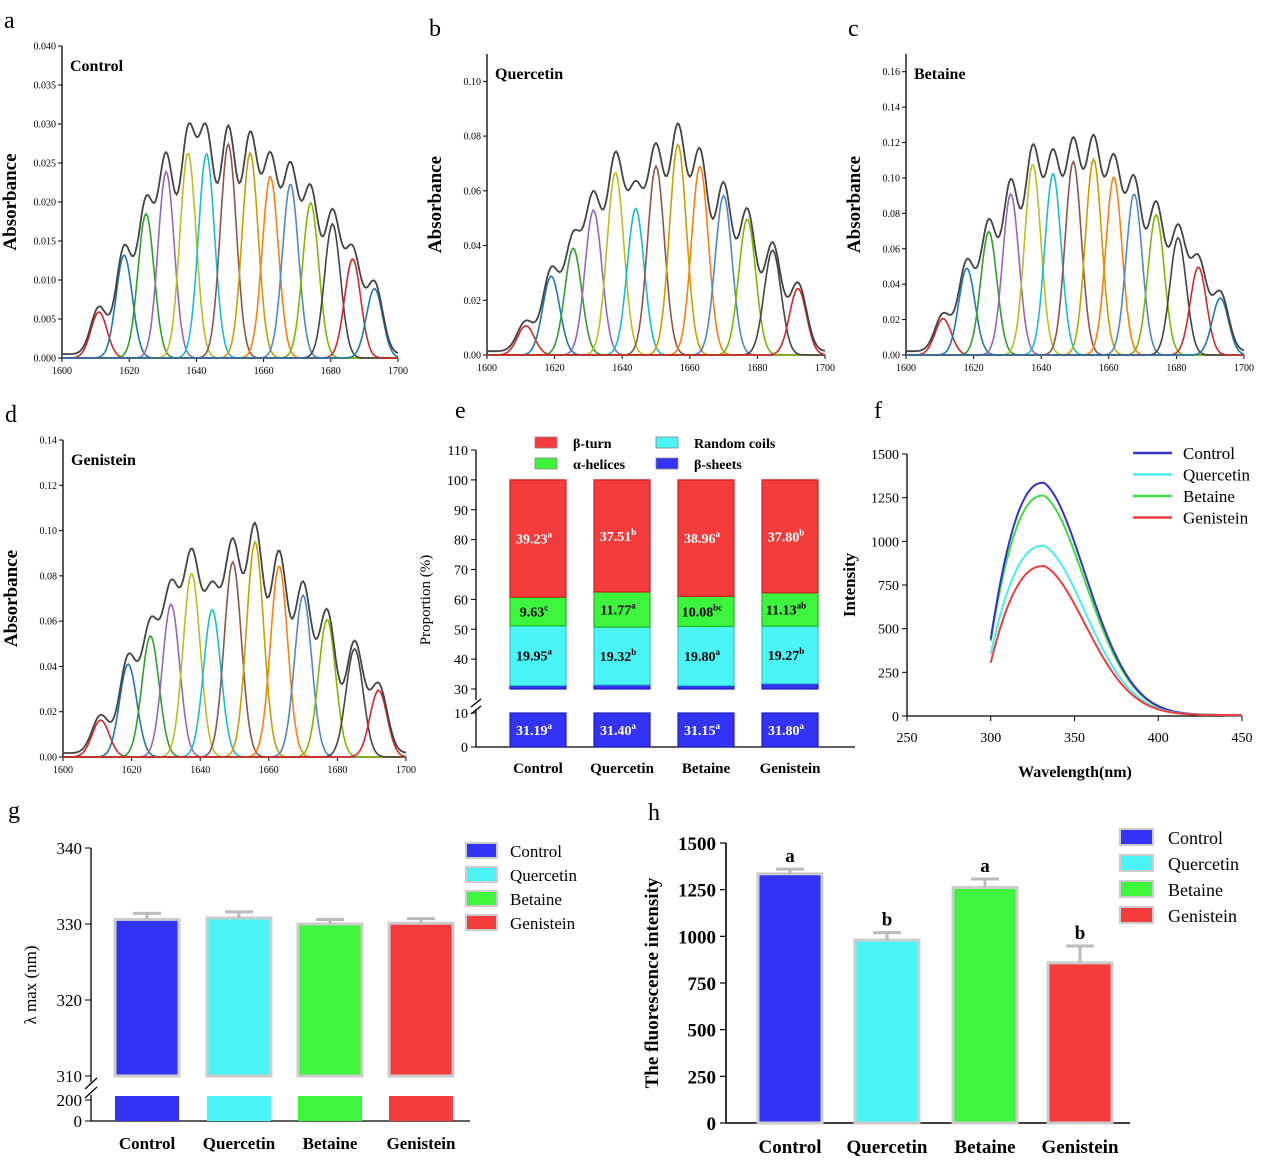 Image resolution: width=1269 pixels, height=1164 pixels. What do you see at coordinates (718, 465) in the screenshot?
I see `legend-label: β-sheets` at bounding box center [718, 465].